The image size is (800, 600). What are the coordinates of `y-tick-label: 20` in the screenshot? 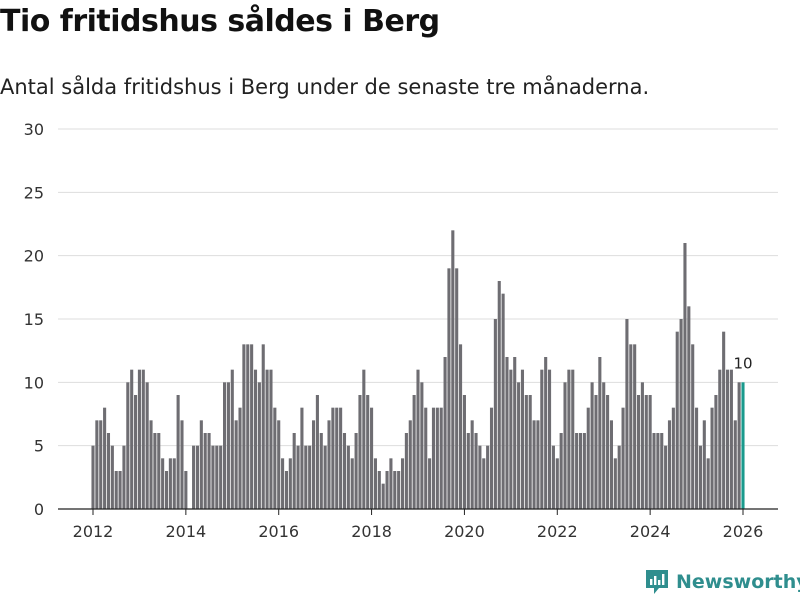 It's located at (34, 256).